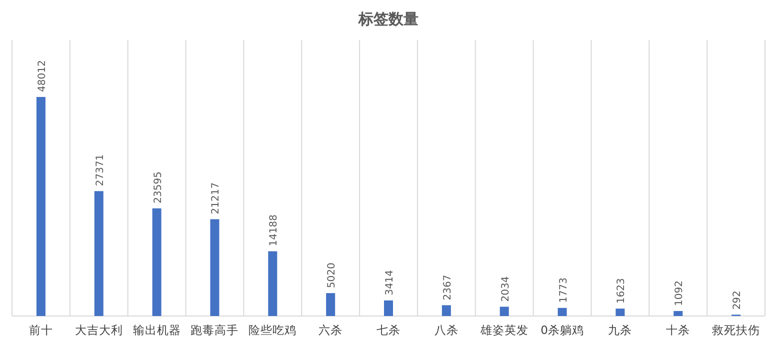 Image resolution: width=776 pixels, height=345 pixels. I want to click on data-label: 1623, so click(622, 291).